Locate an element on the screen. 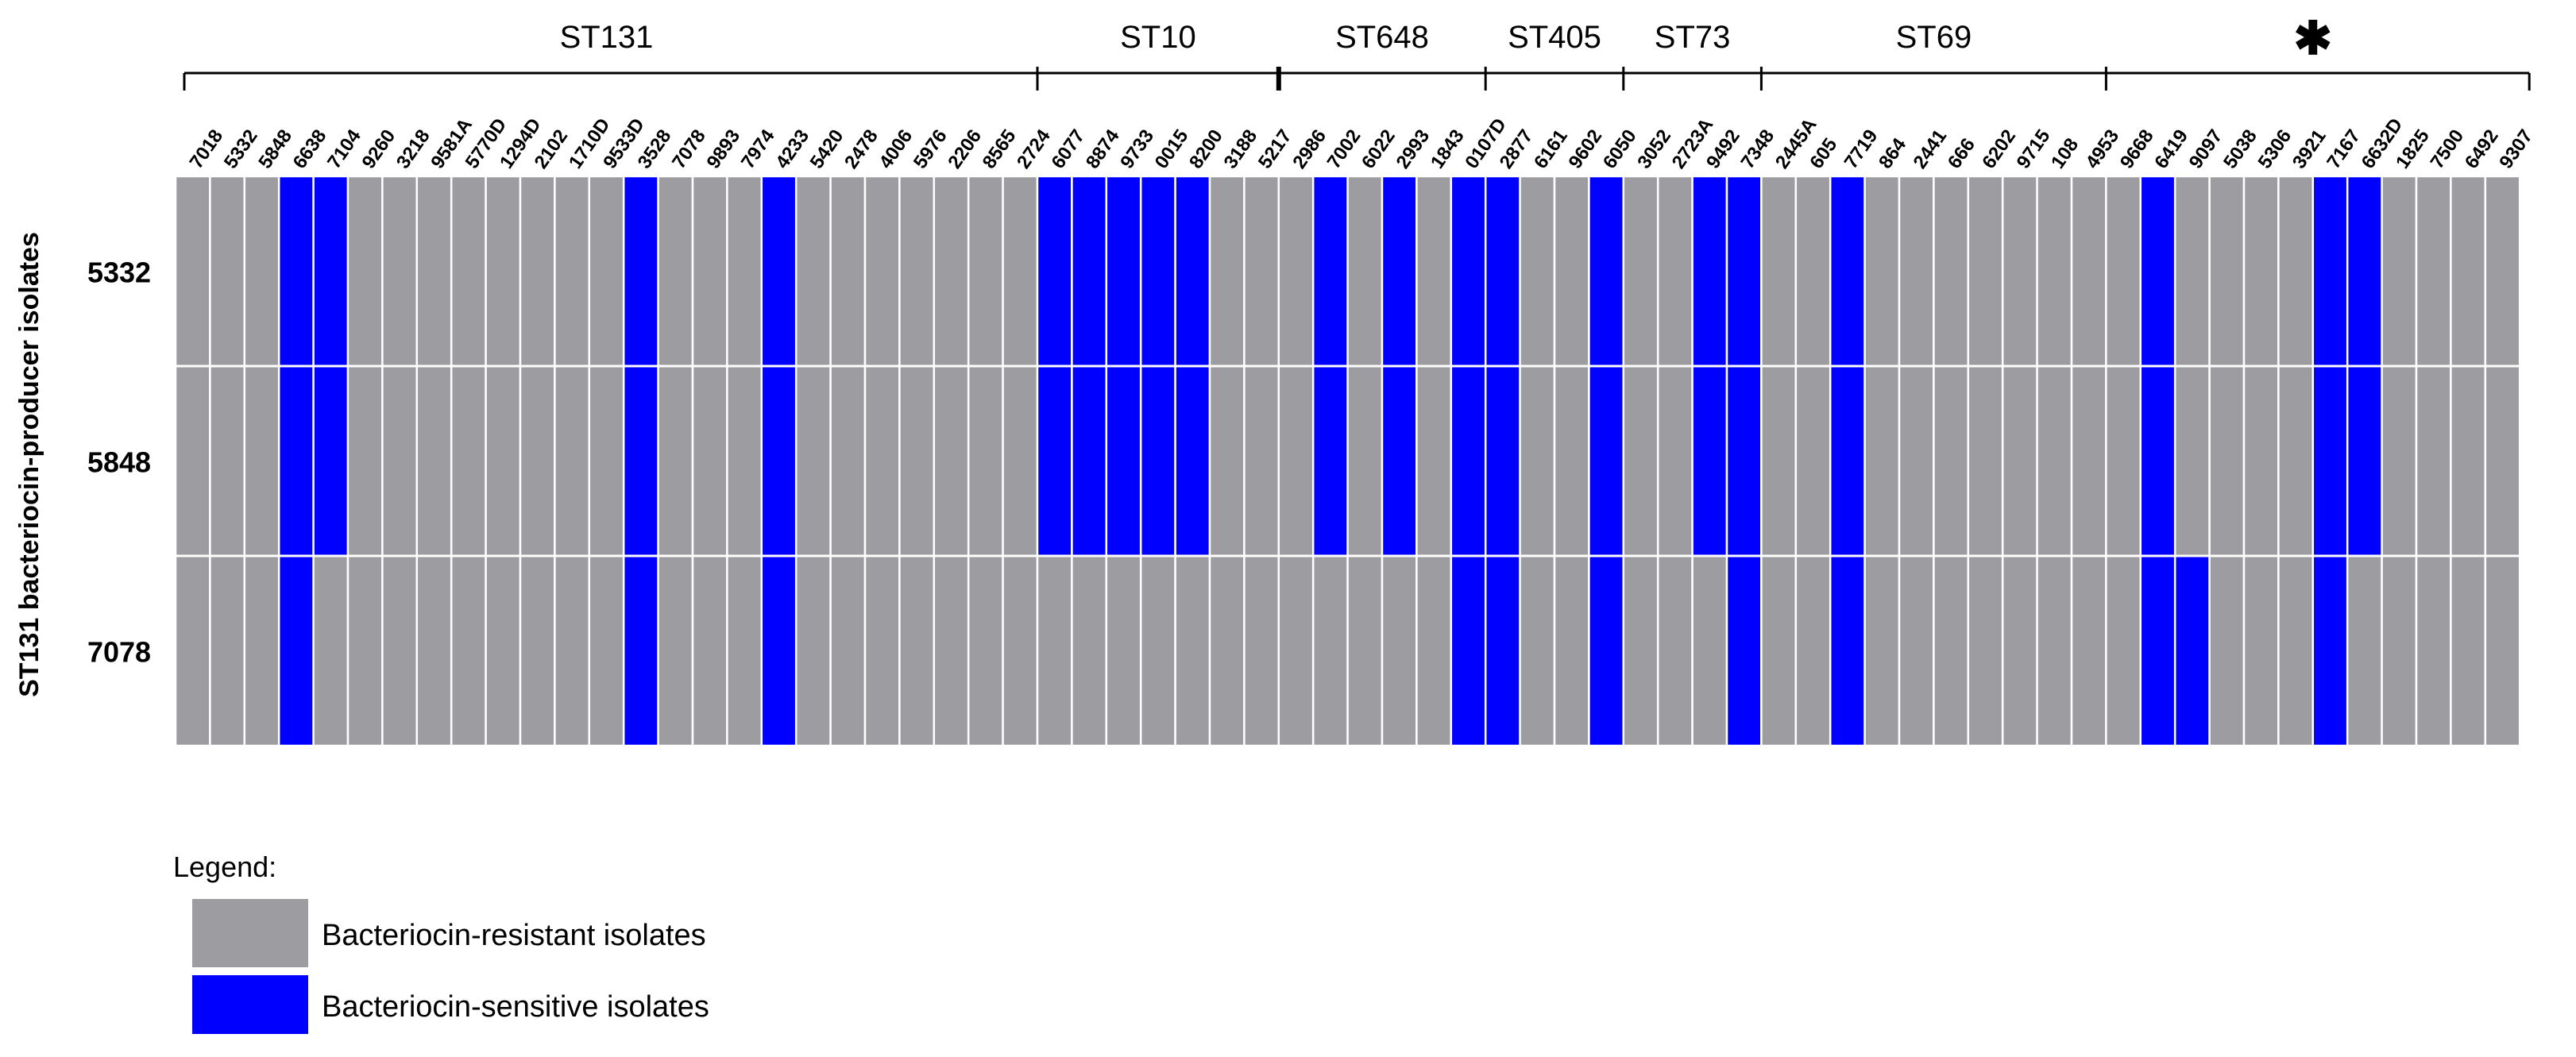  column-label: 5848 is located at coordinates (275, 148).